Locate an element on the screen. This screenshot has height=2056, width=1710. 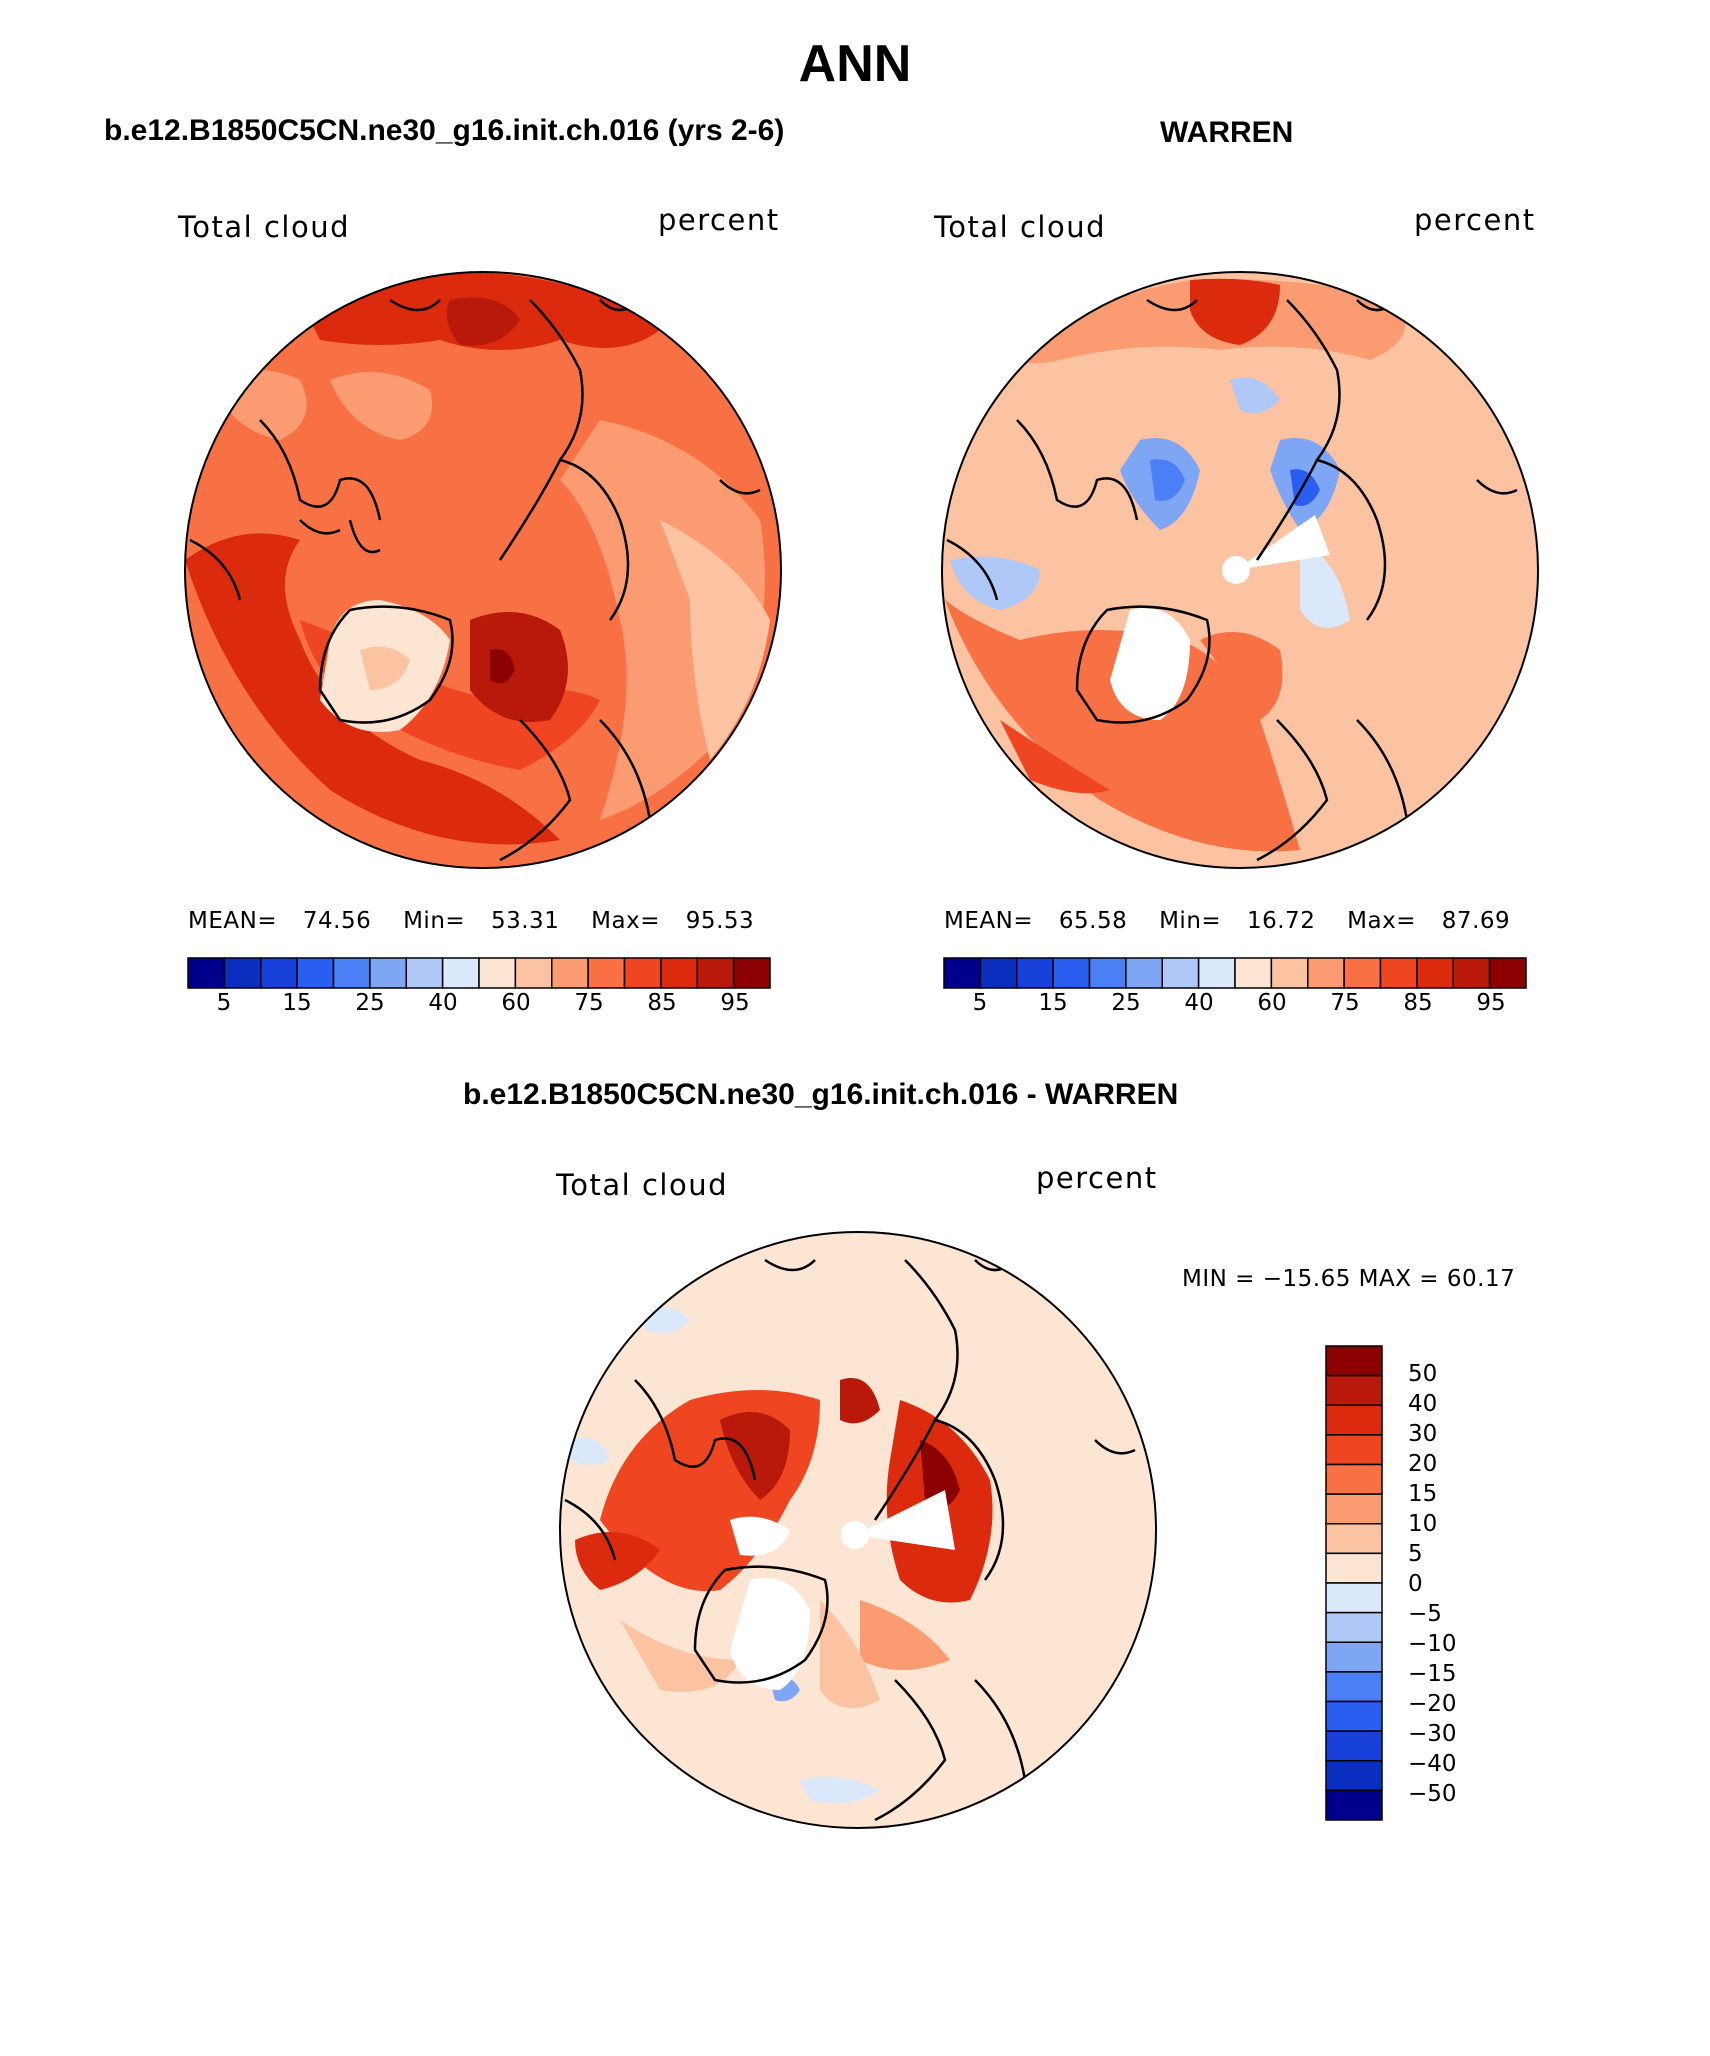
model-colorbar is located at coordinates (479, 973).